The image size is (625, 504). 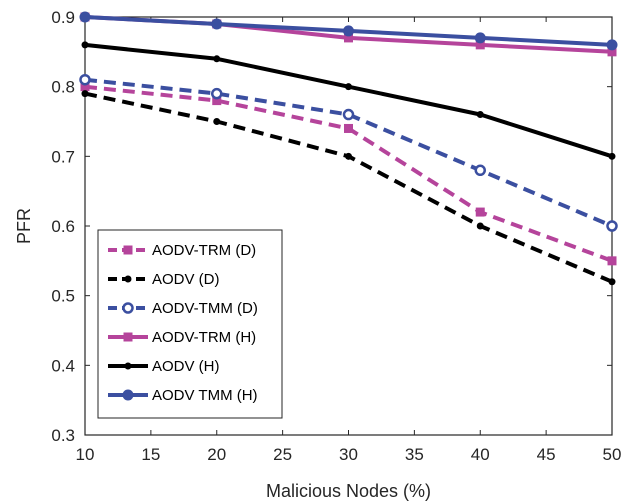 I want to click on legend-label: AODV (H), so click(x=186, y=366).